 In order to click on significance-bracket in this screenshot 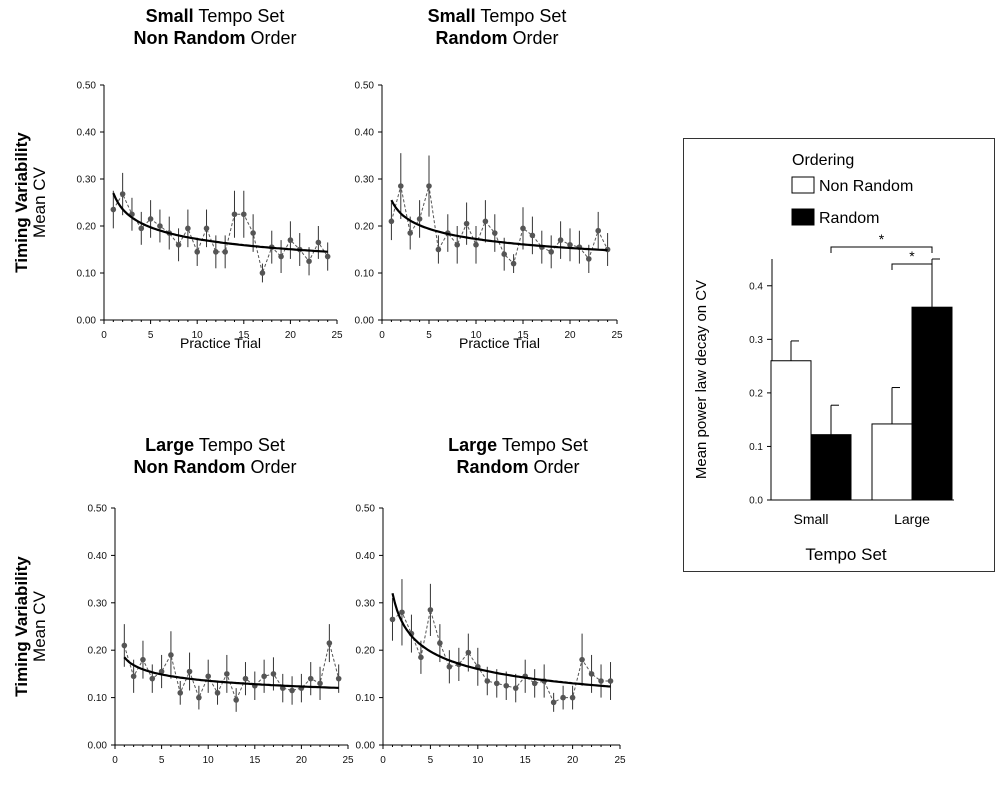, I will do `click(881, 249)`.